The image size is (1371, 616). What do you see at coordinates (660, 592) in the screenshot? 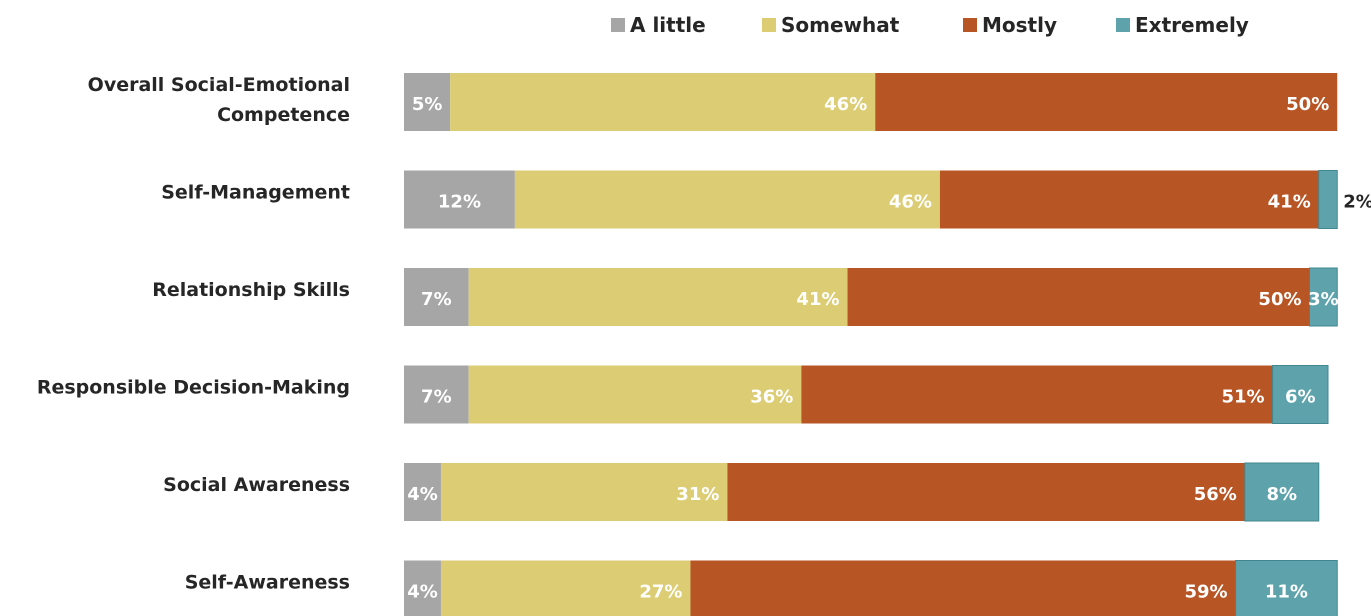
I see `data-label-somewhat: 27%` at bounding box center [660, 592].